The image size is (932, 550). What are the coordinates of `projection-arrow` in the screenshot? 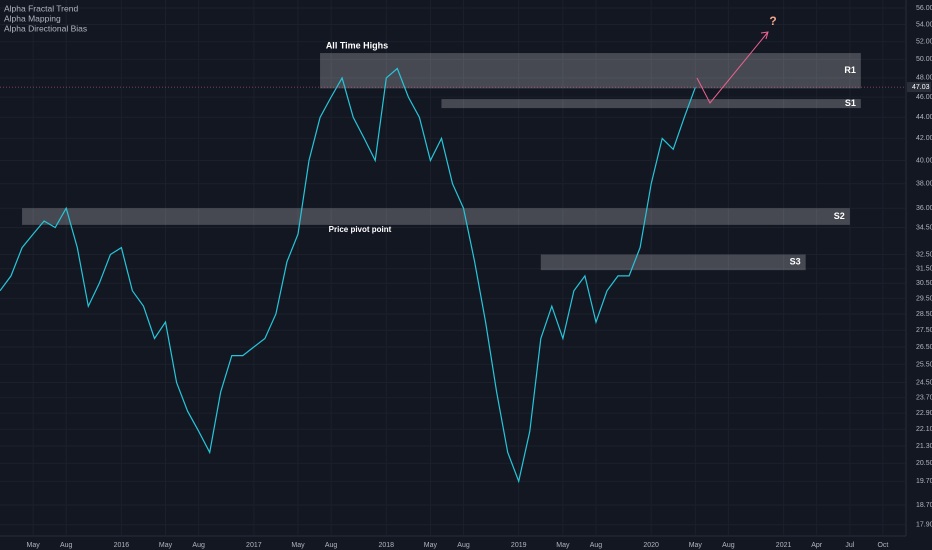 It's located at (732, 67).